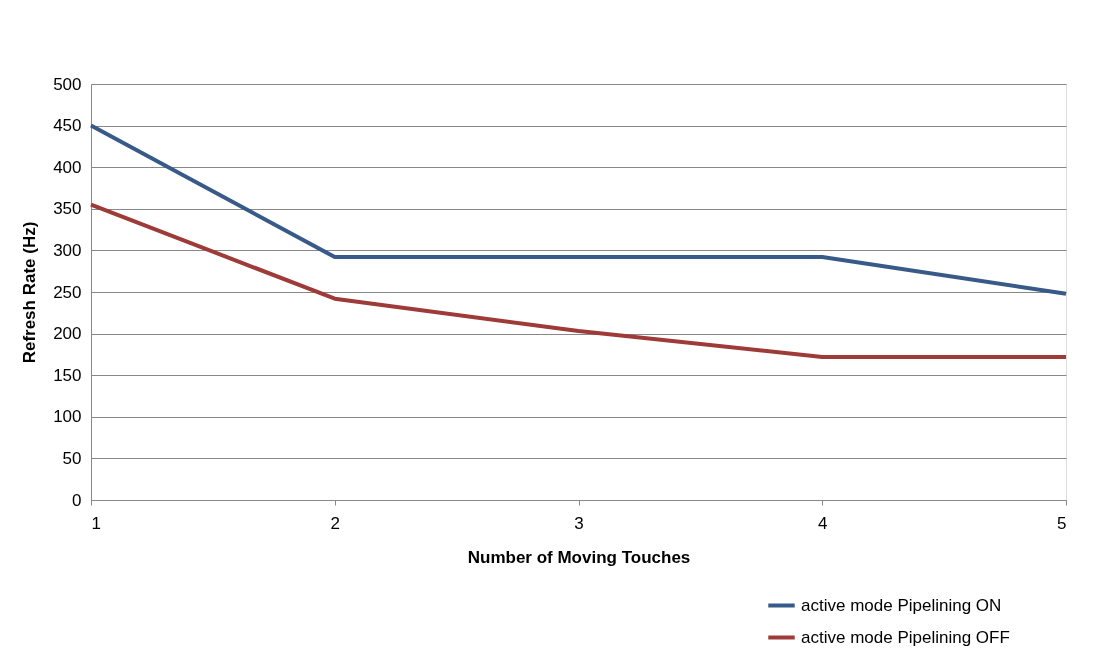  I want to click on y-tick-label: 50, so click(72, 458).